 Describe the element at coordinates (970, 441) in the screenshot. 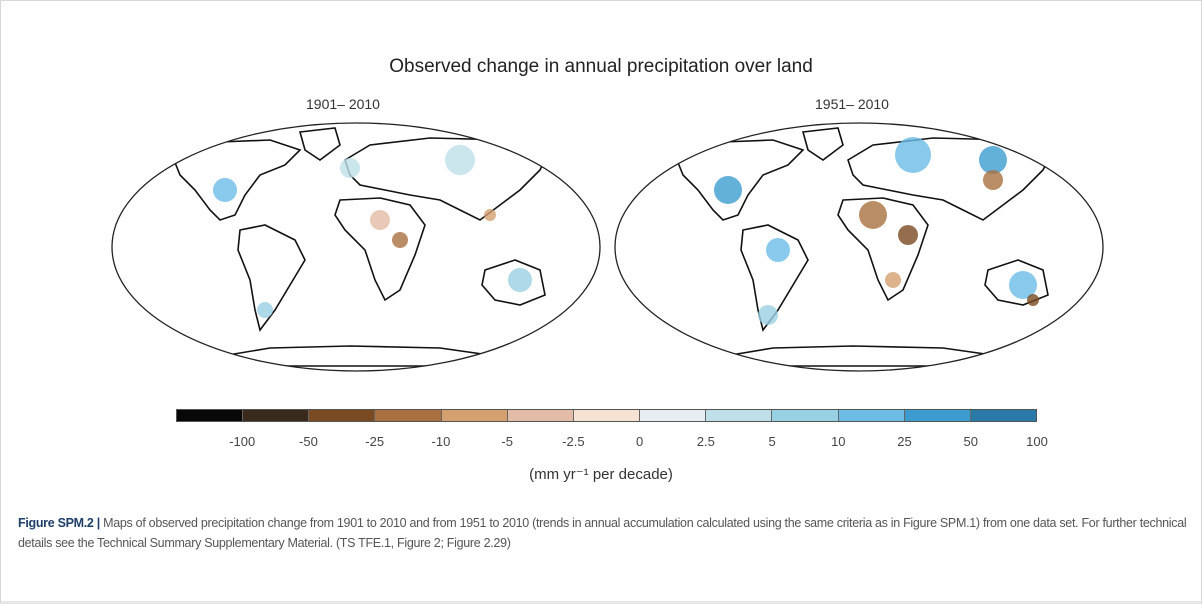

I see `colorbar-tick: 50` at that location.